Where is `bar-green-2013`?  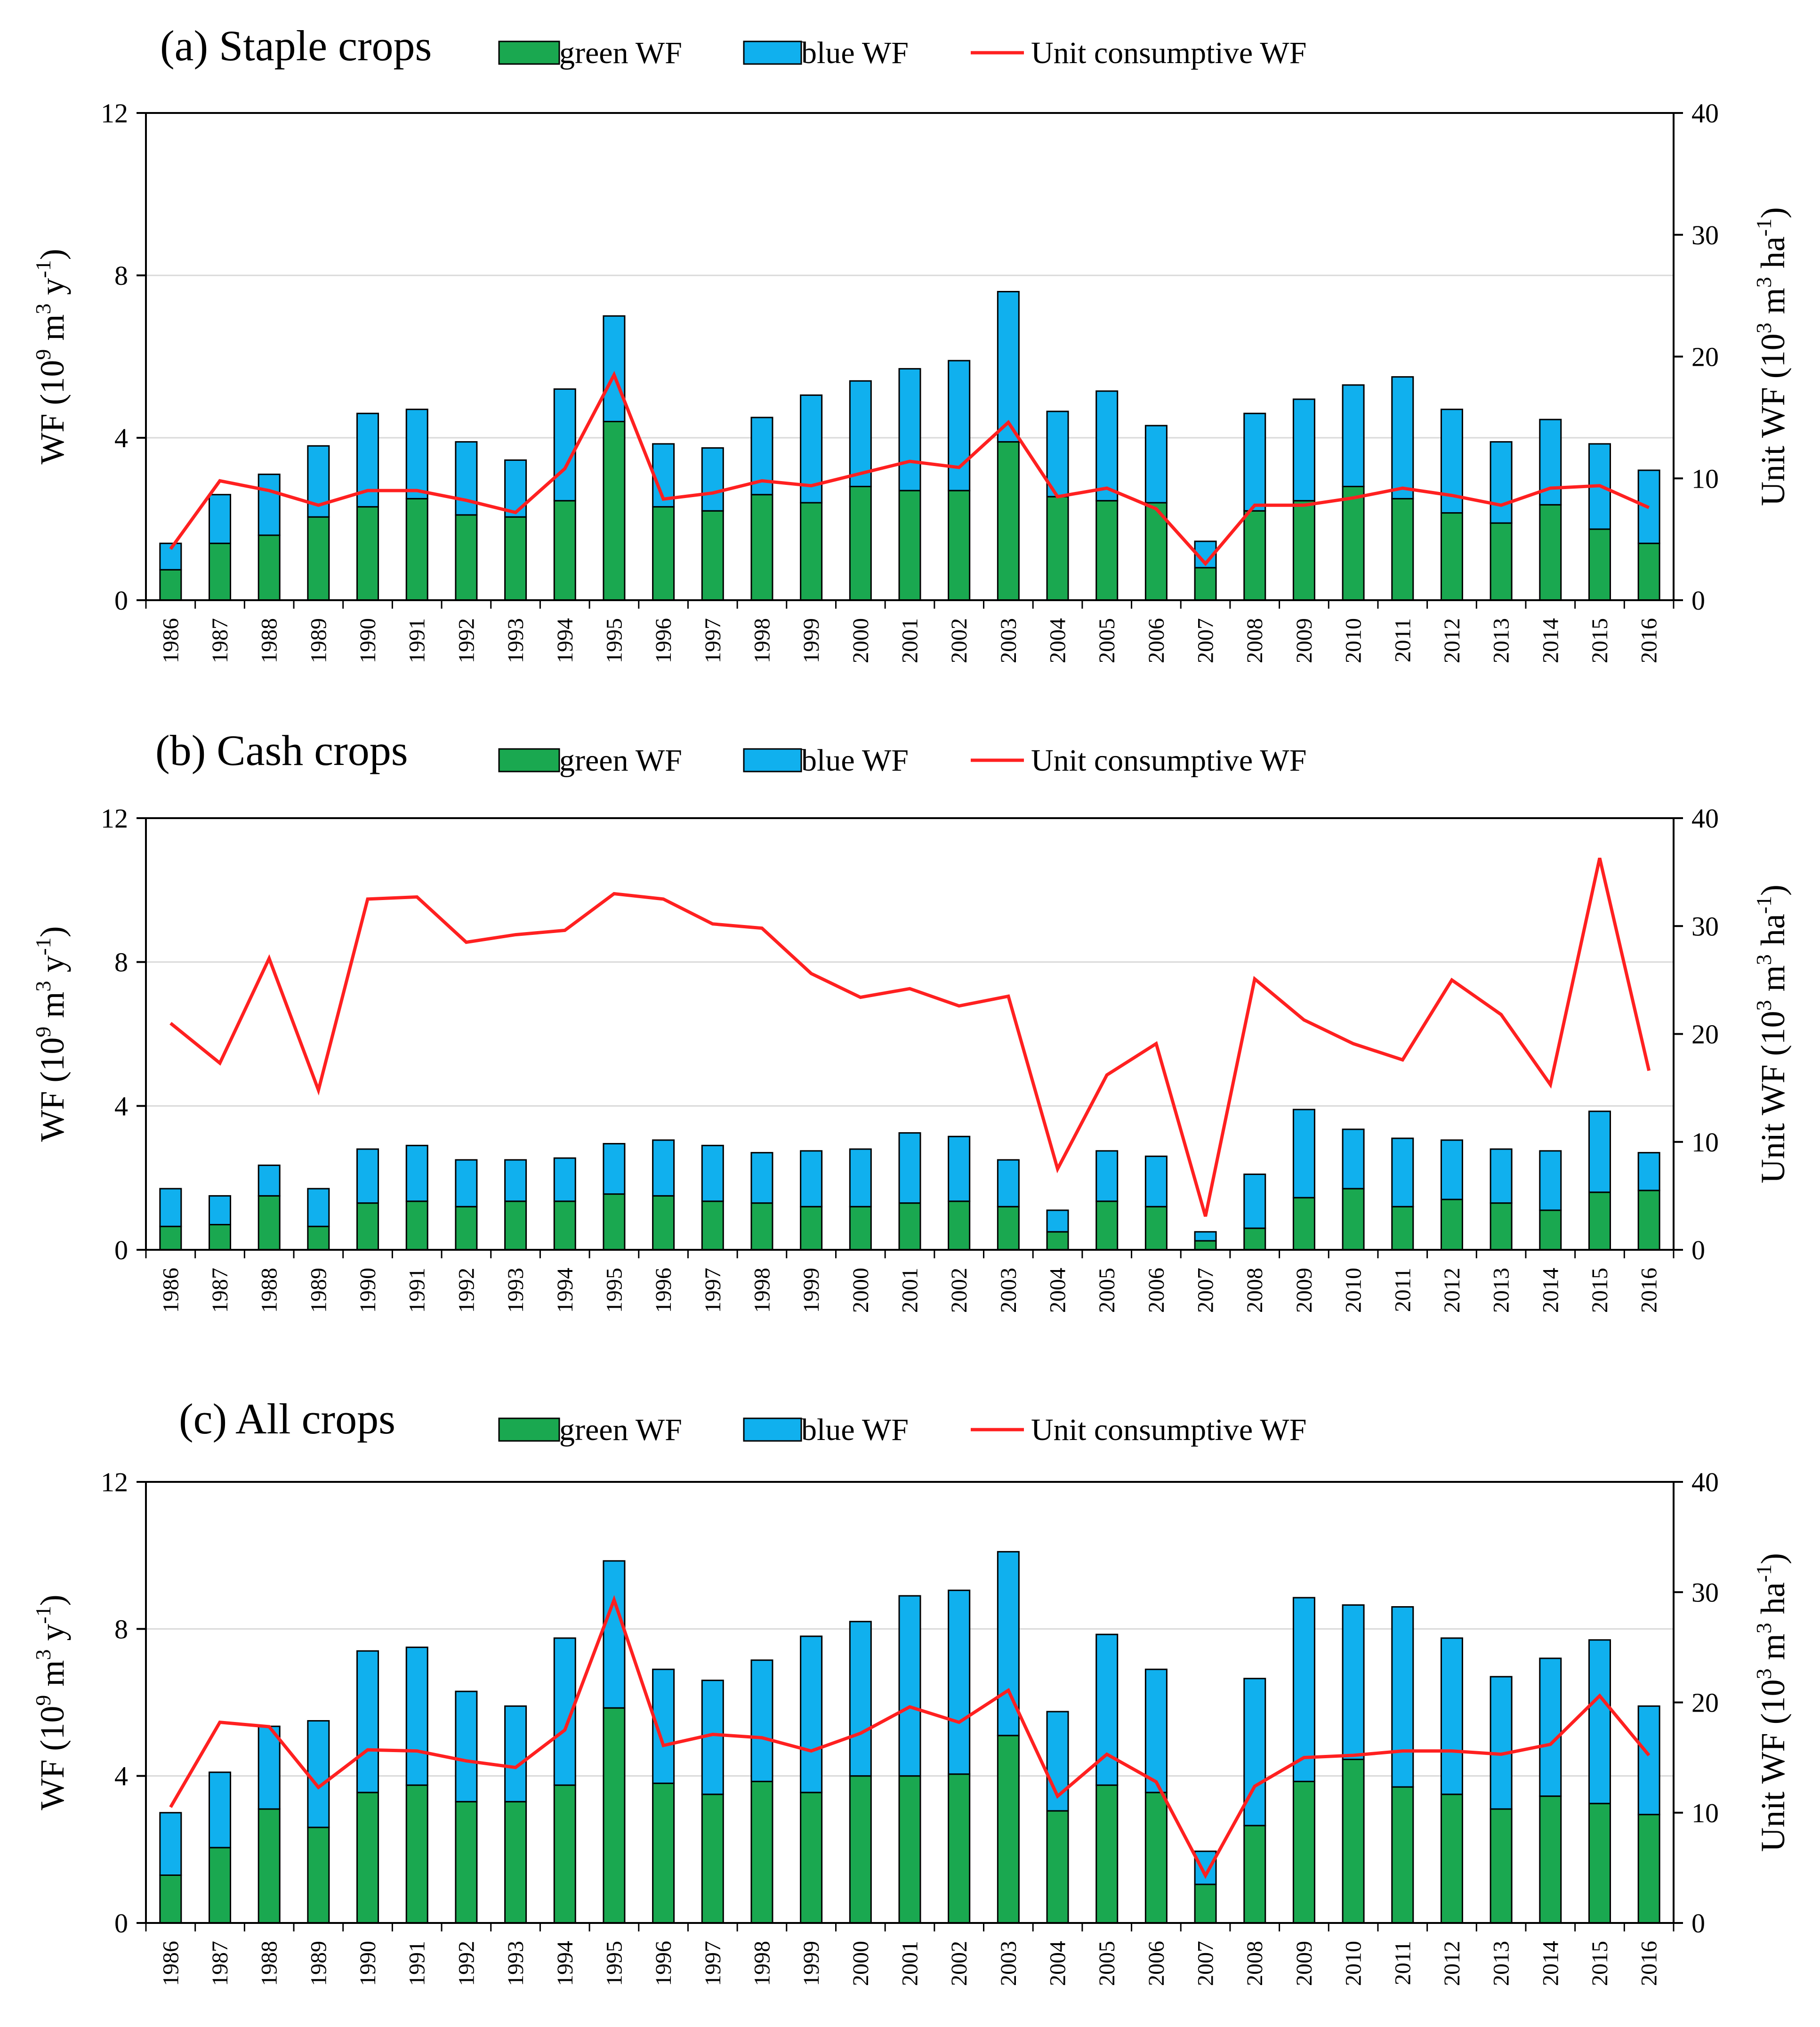
bar-green-2013 is located at coordinates (1501, 562).